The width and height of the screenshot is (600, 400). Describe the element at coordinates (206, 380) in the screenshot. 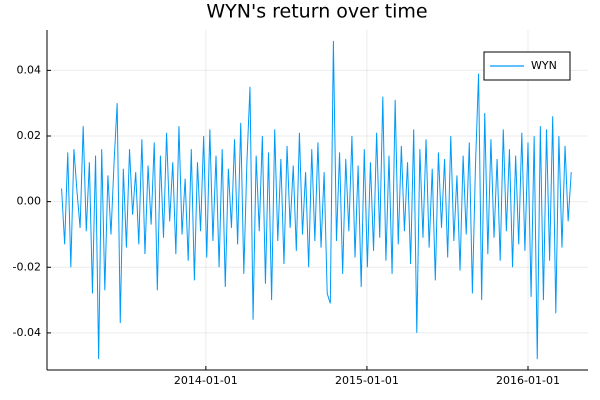

I see `x-tick-label: 2014-01-01` at that location.